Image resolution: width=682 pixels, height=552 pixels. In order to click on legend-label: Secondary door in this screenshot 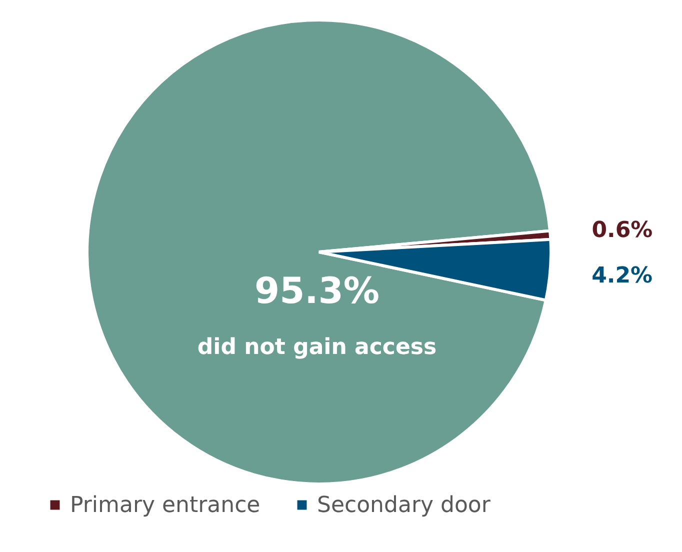, I will do `click(404, 505)`.